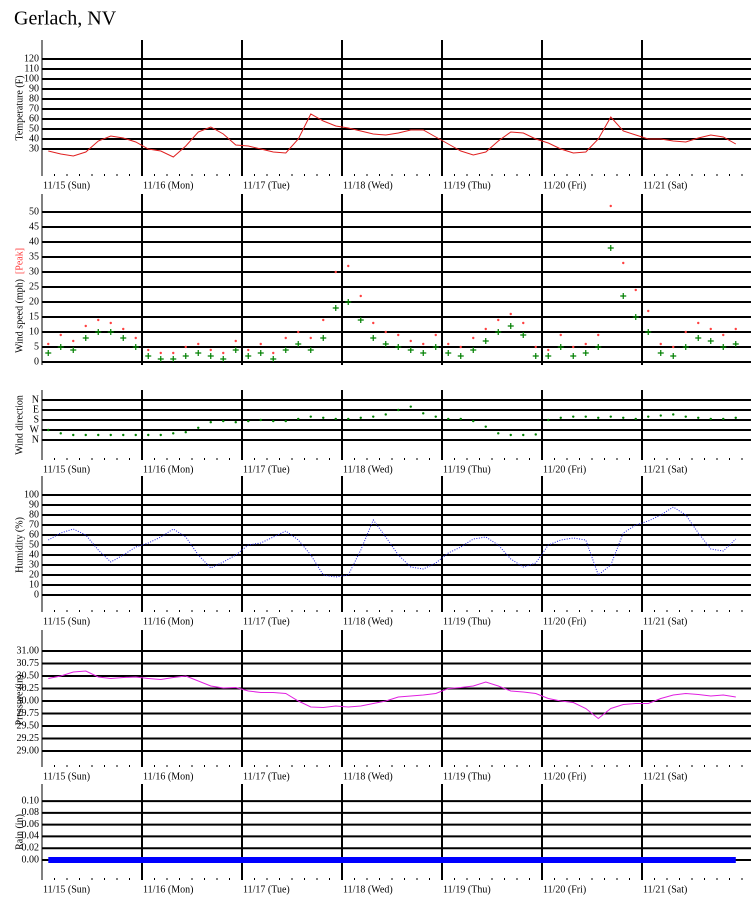 Image resolution: width=751 pixels, height=900 pixels. I want to click on y-tick-label: 100, so click(31, 78).